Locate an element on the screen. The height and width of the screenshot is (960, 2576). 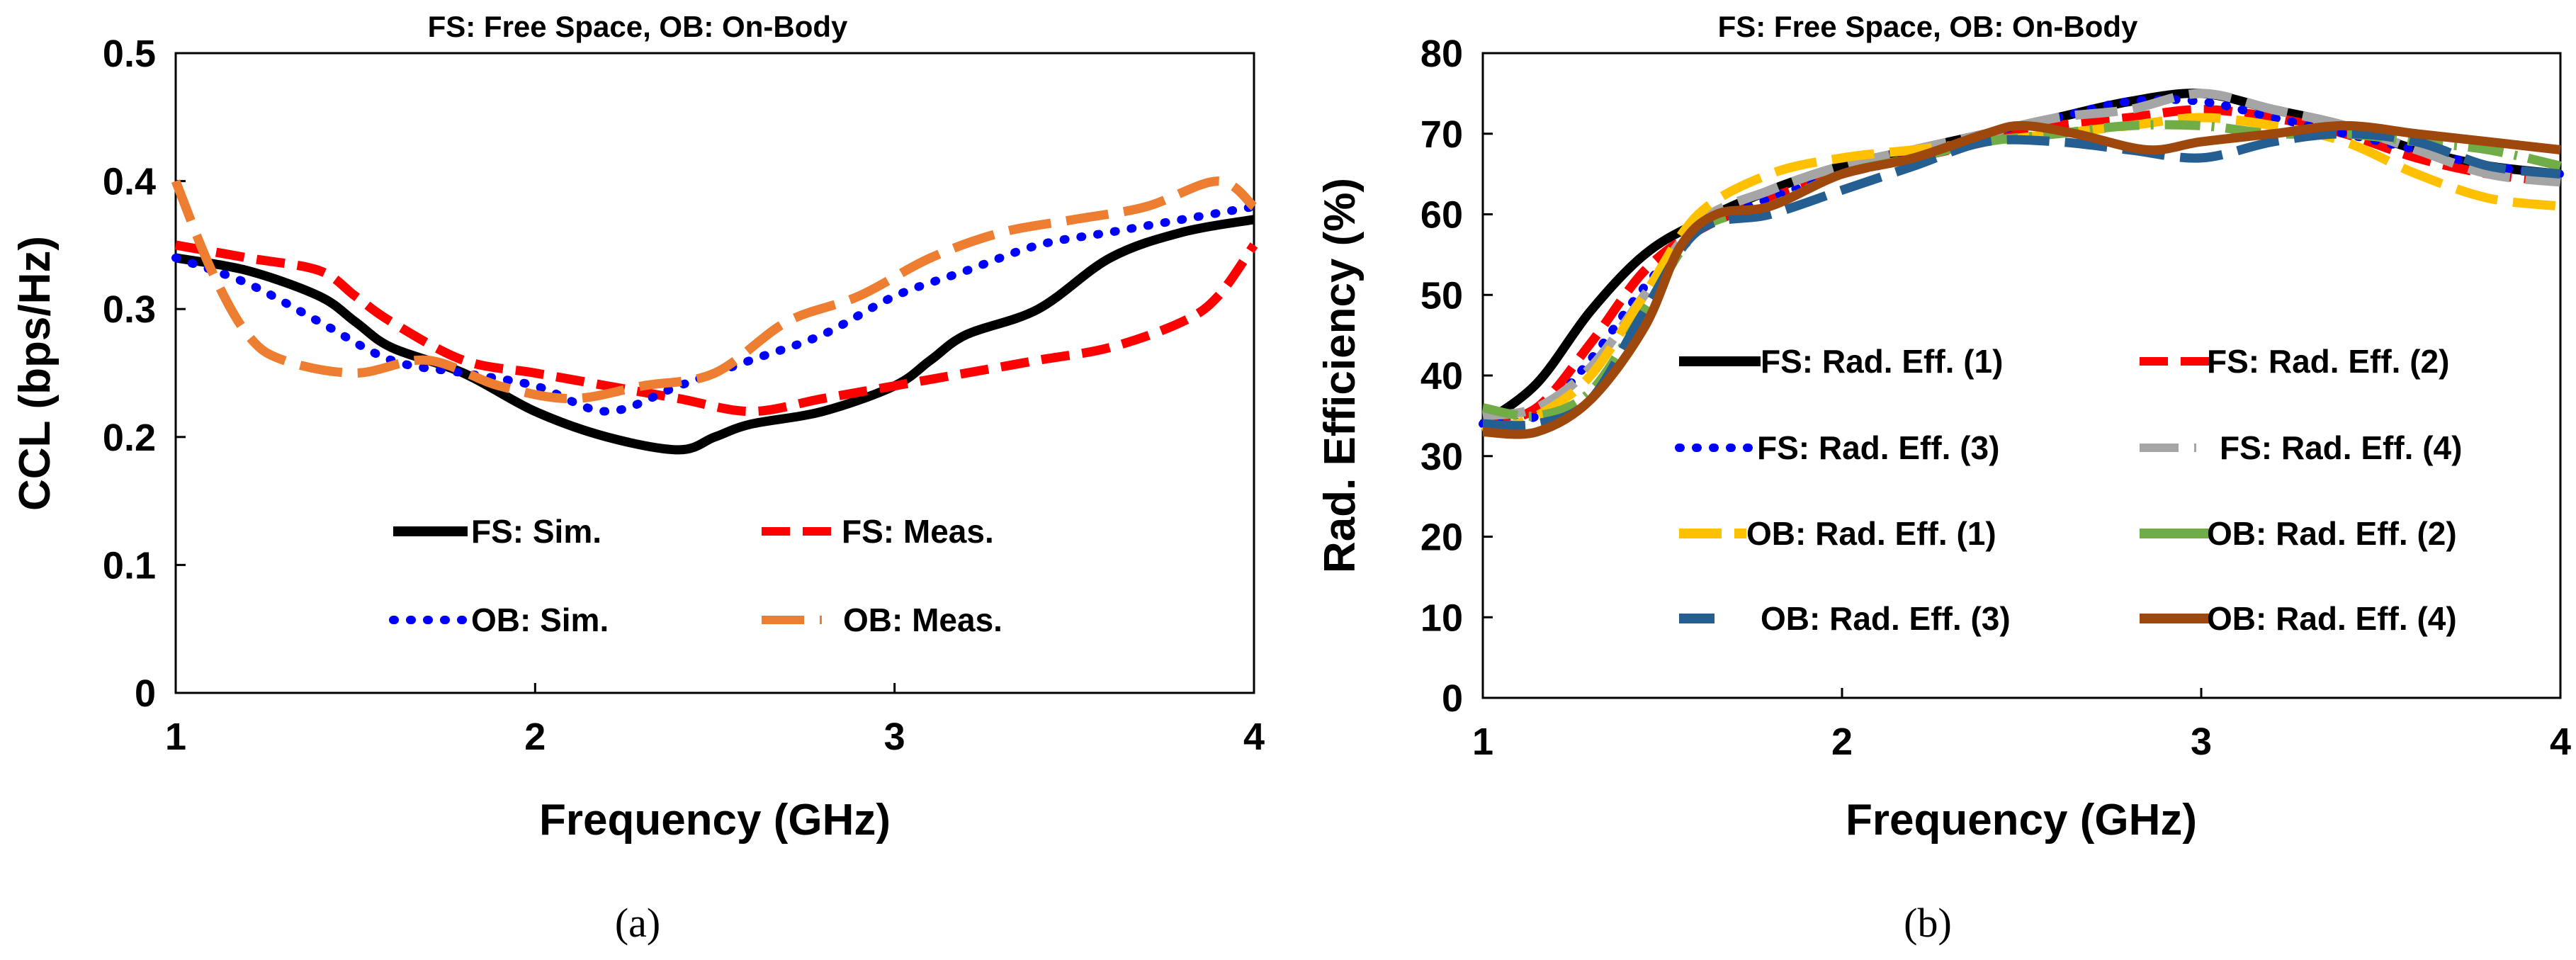
chart-b-ytick-label: 20 is located at coordinates (1441, 537).